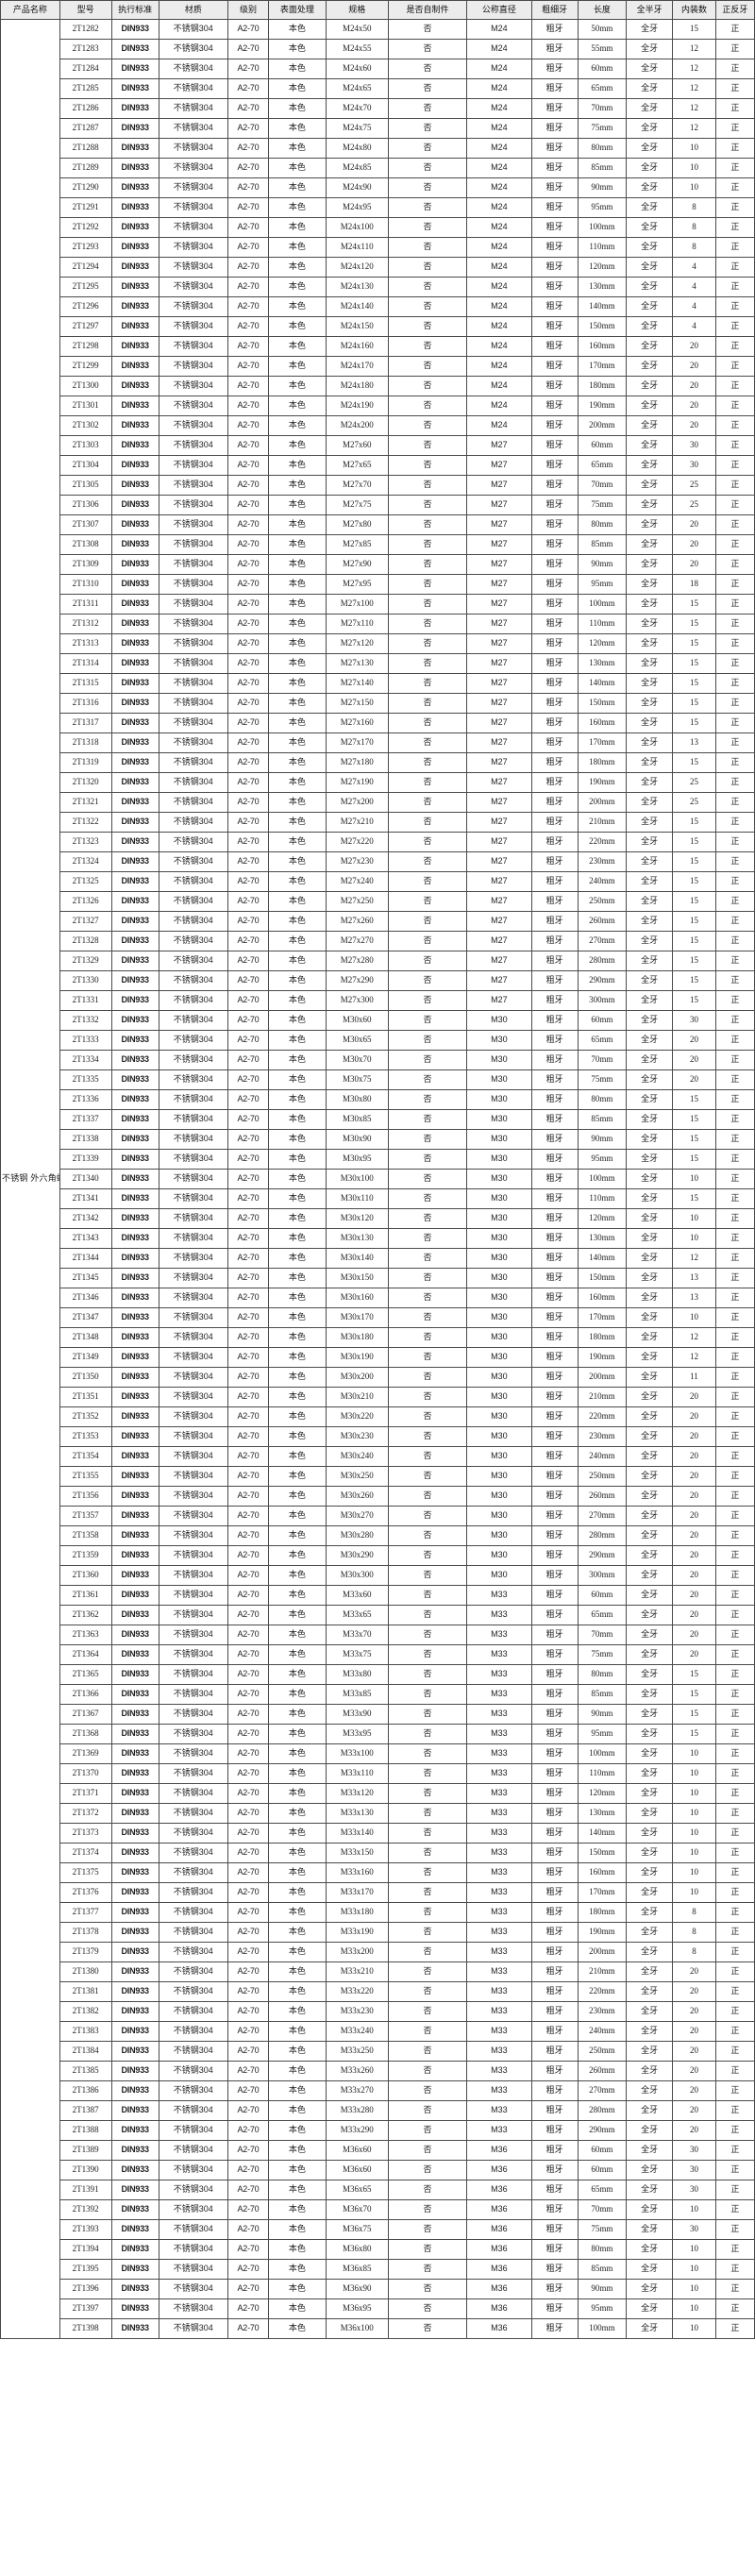  What do you see at coordinates (357, 941) in the screenshot?
I see `cell-specification: M27x270` at bounding box center [357, 941].